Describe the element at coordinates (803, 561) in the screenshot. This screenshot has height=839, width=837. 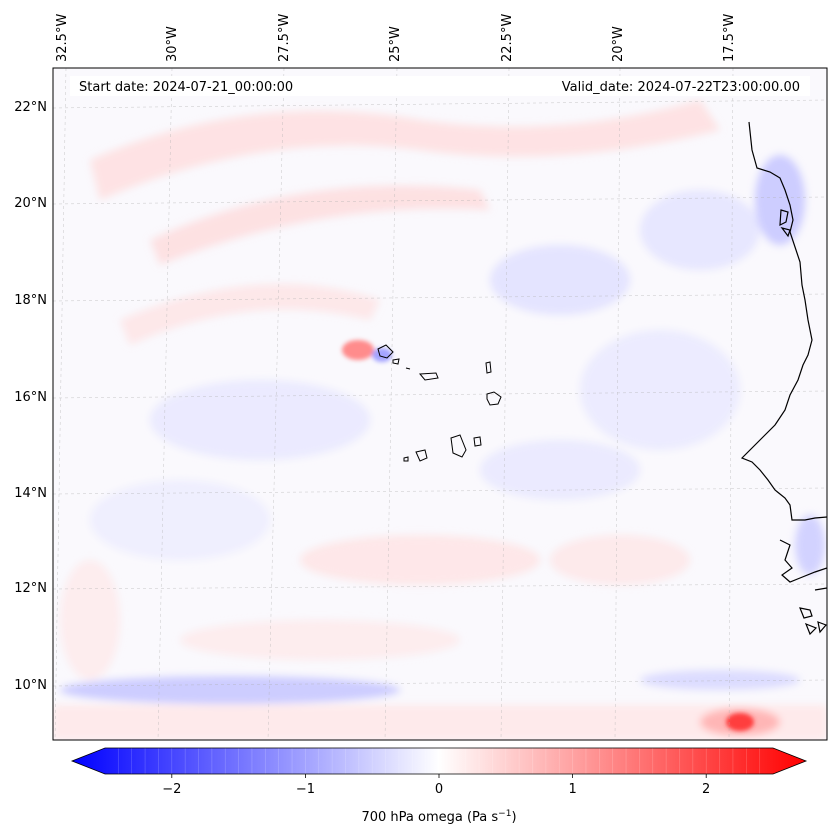
I see `coastline-guinea-bissau` at that location.